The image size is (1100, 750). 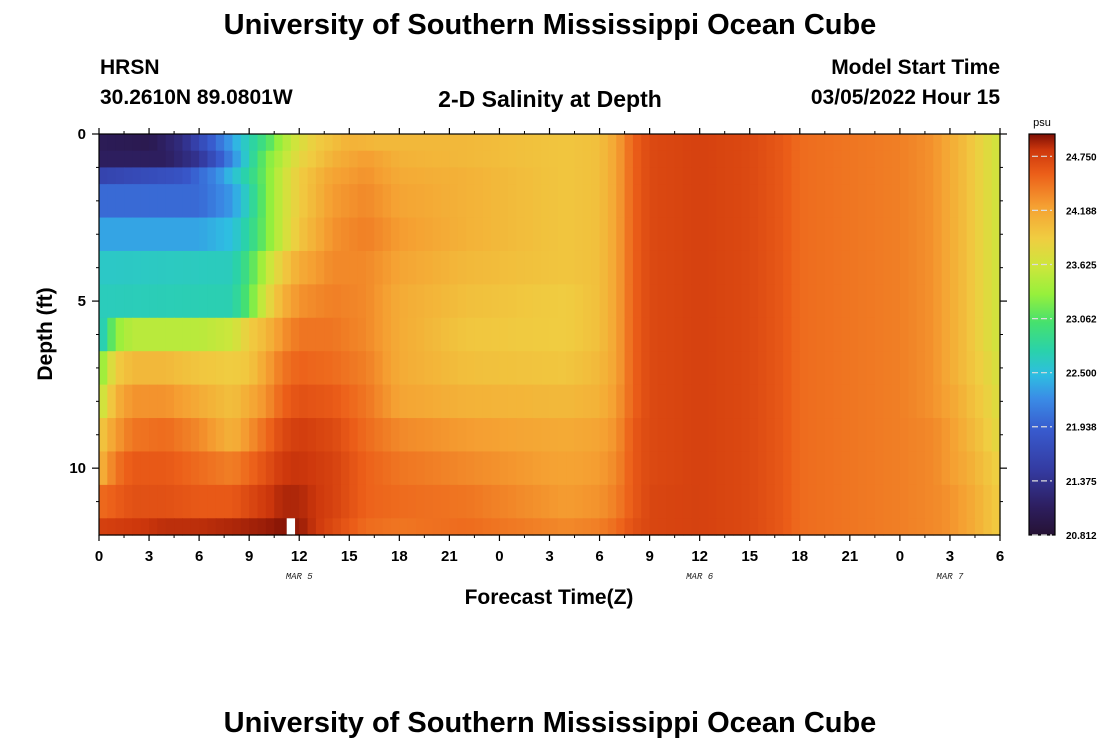 What do you see at coordinates (300, 577) in the screenshot?
I see `date-label: MAR 5` at bounding box center [300, 577].